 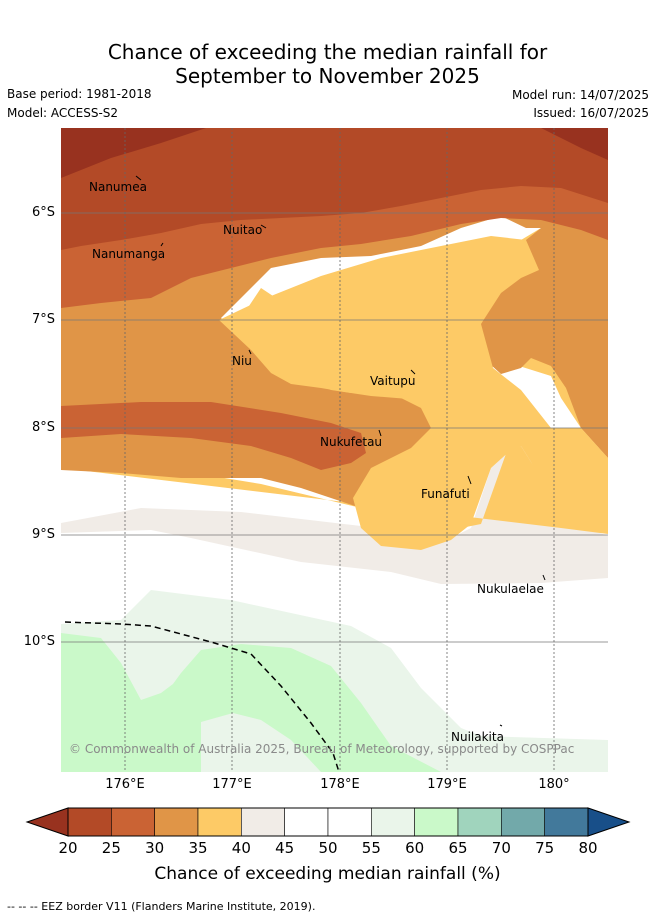 I want to click on lon-label: 176°E, so click(x=125, y=784).